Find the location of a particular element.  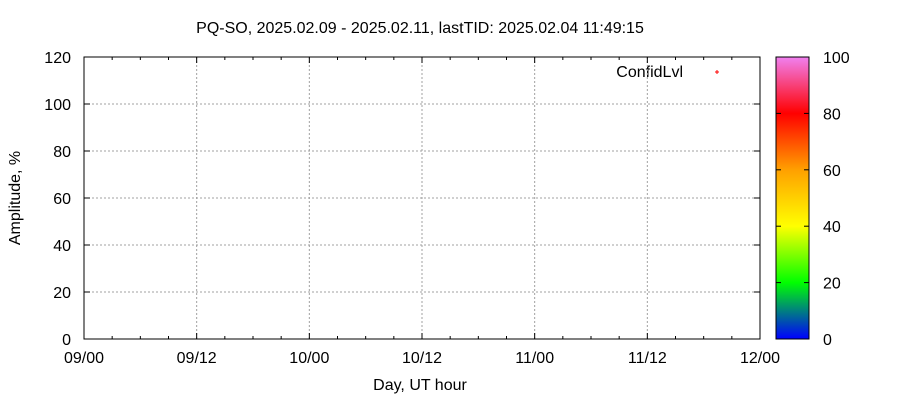

legend-label: ConfidLvl is located at coordinates (649, 72).